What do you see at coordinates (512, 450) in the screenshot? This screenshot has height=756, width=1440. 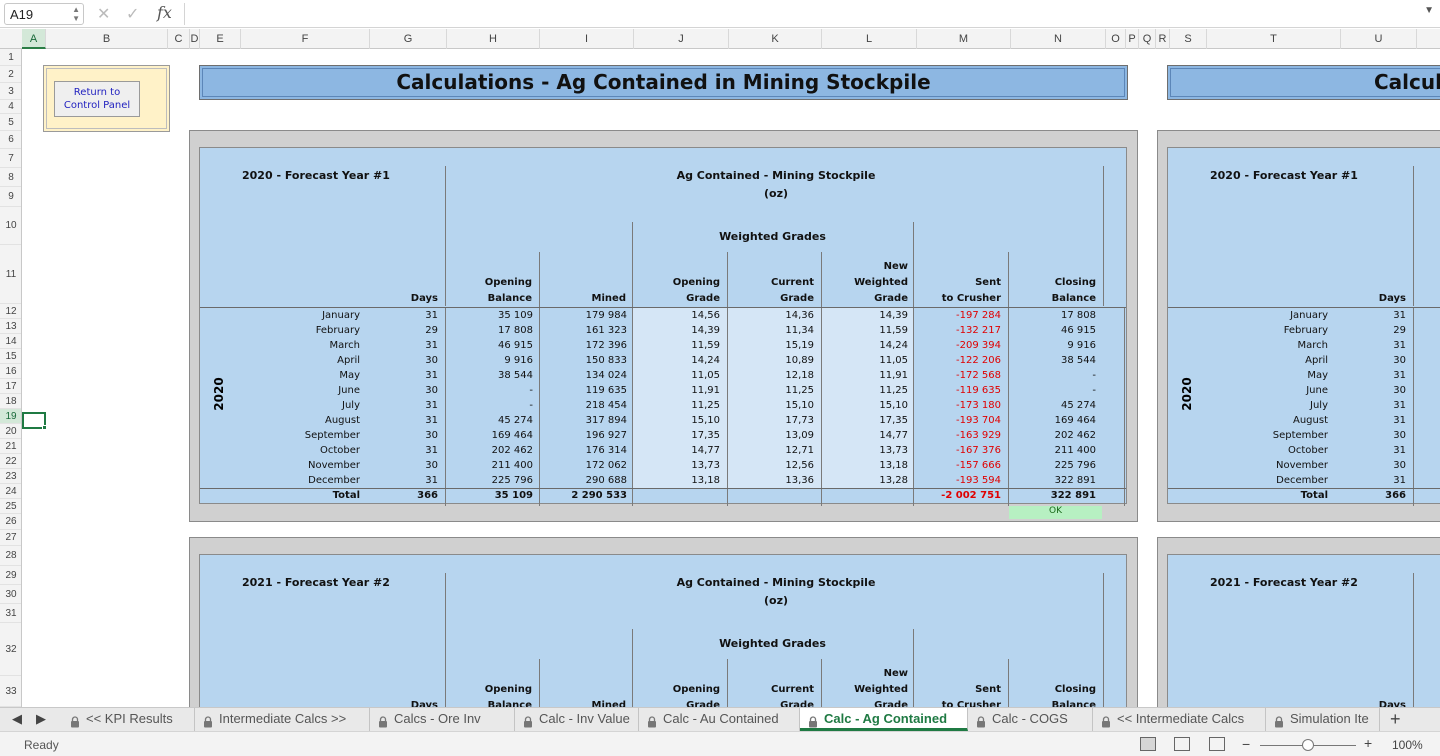 I see `cell-opening: 202 462` at bounding box center [512, 450].